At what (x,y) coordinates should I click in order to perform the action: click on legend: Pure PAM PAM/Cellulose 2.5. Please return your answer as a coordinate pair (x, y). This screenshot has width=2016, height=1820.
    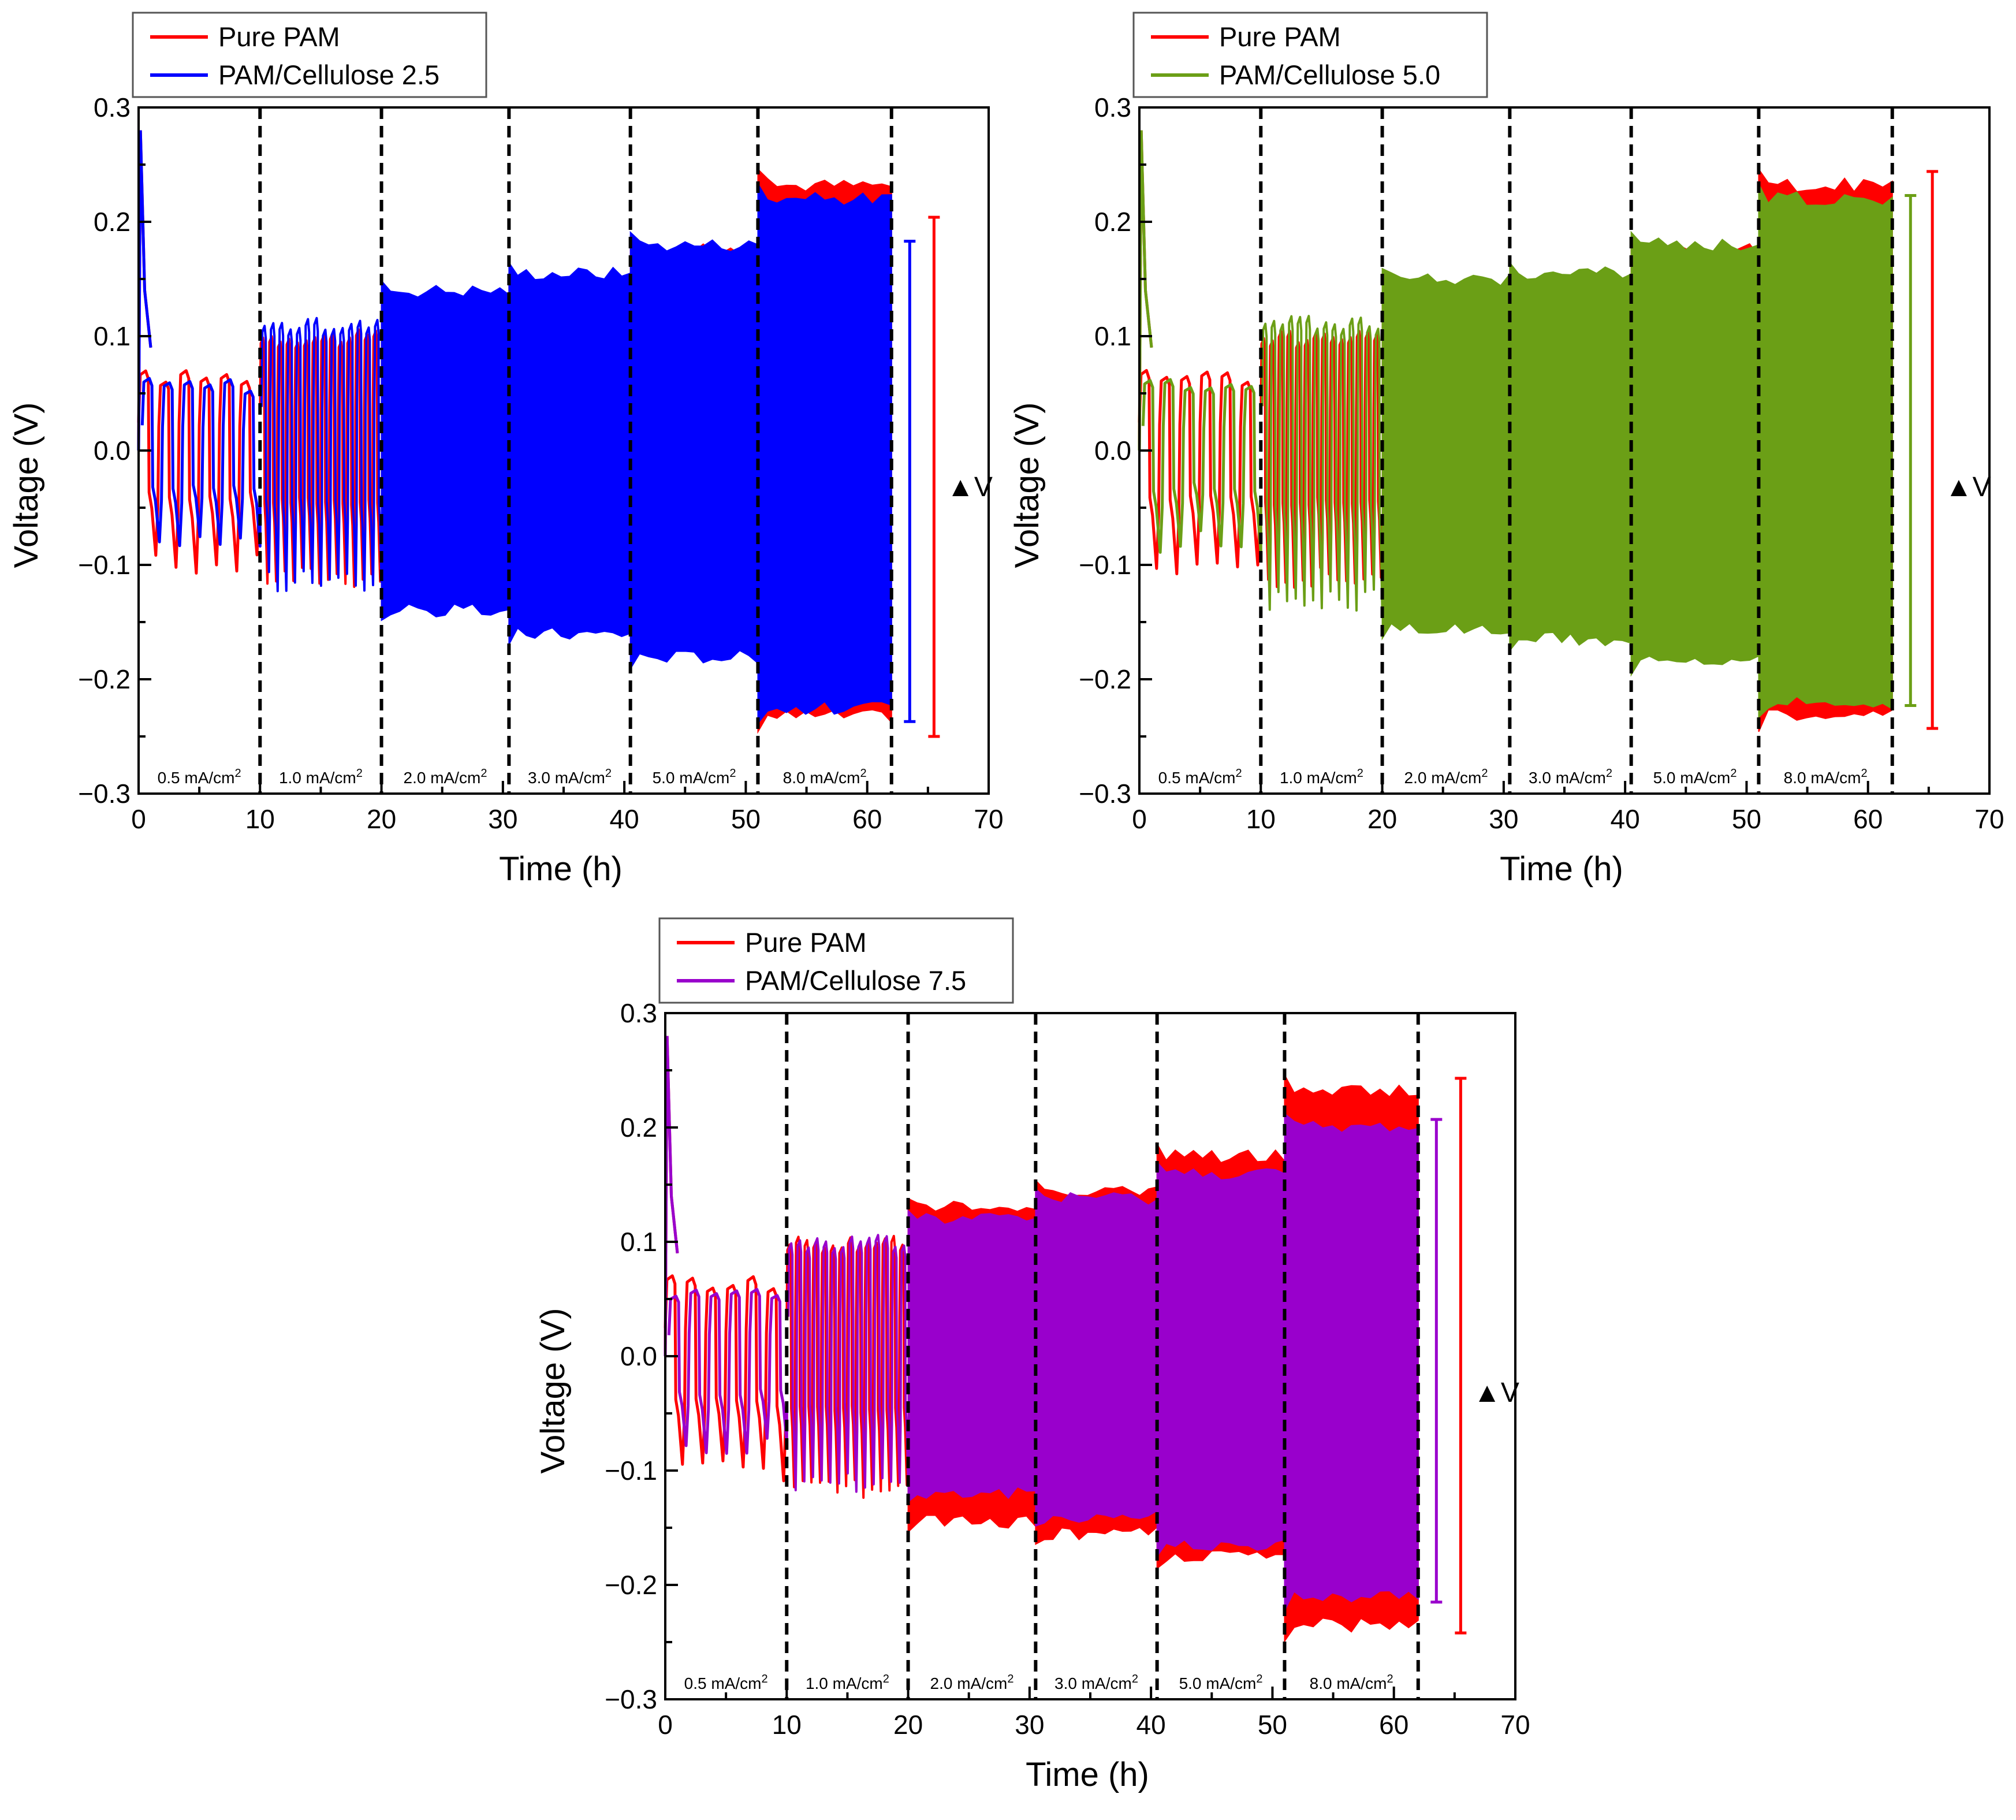
    Looking at the image, I should click on (309, 55).